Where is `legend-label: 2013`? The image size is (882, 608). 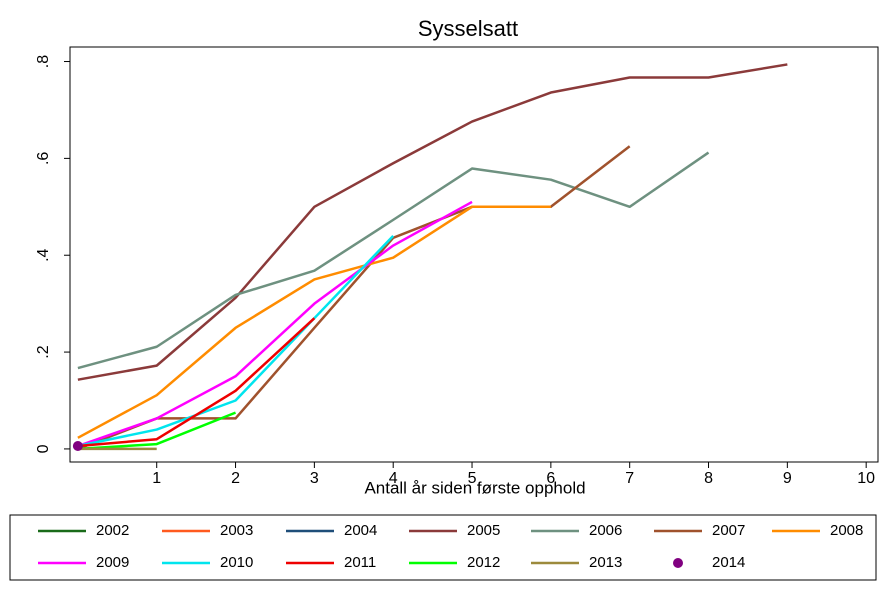
legend-label: 2013 is located at coordinates (605, 562).